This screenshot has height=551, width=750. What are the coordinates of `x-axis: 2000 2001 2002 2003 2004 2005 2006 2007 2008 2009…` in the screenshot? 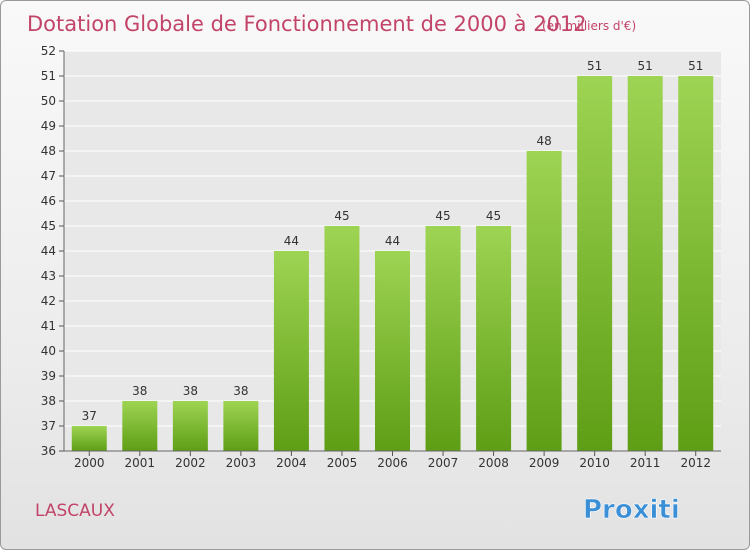 It's located at (392, 460).